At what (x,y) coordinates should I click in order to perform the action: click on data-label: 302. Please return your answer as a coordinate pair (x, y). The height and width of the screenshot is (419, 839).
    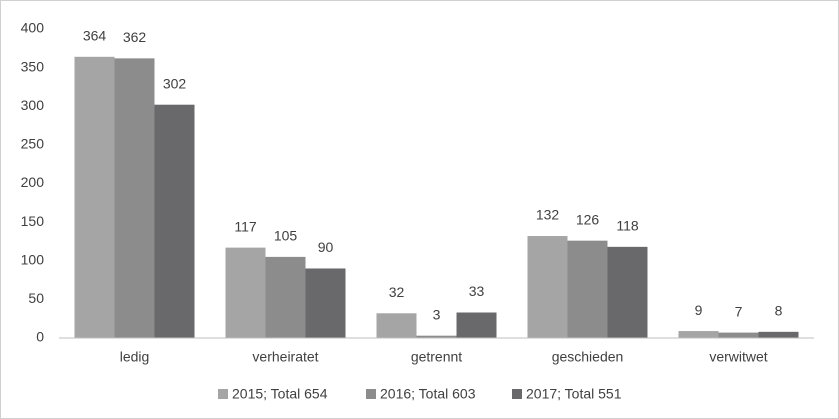
    Looking at the image, I should click on (175, 83).